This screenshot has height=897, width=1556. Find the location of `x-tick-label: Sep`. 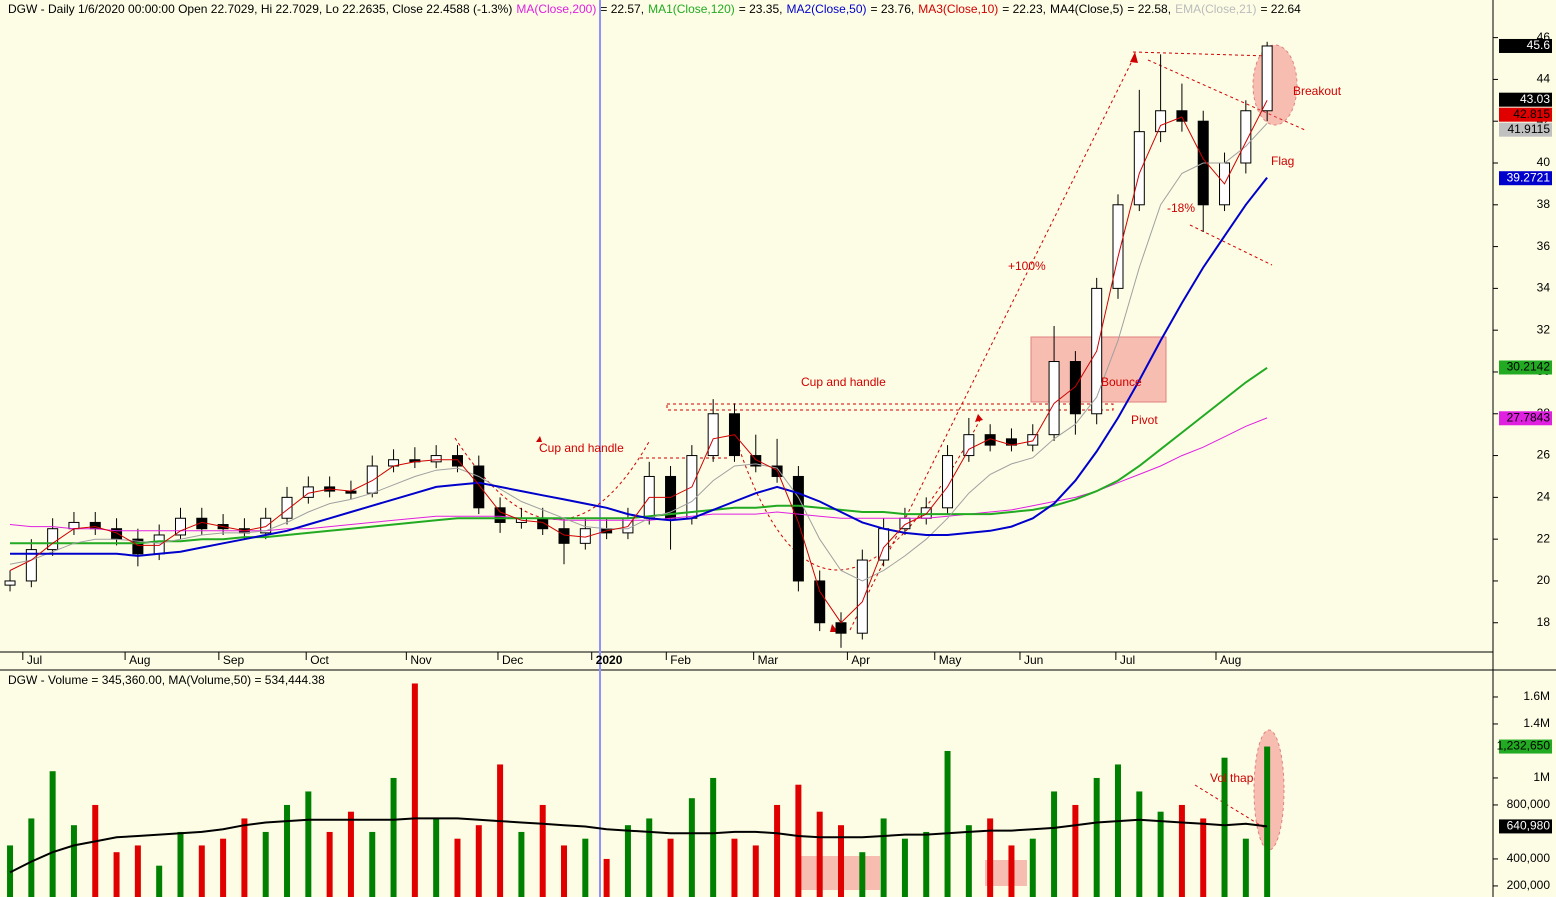

x-tick-label: Sep is located at coordinates (234, 660).